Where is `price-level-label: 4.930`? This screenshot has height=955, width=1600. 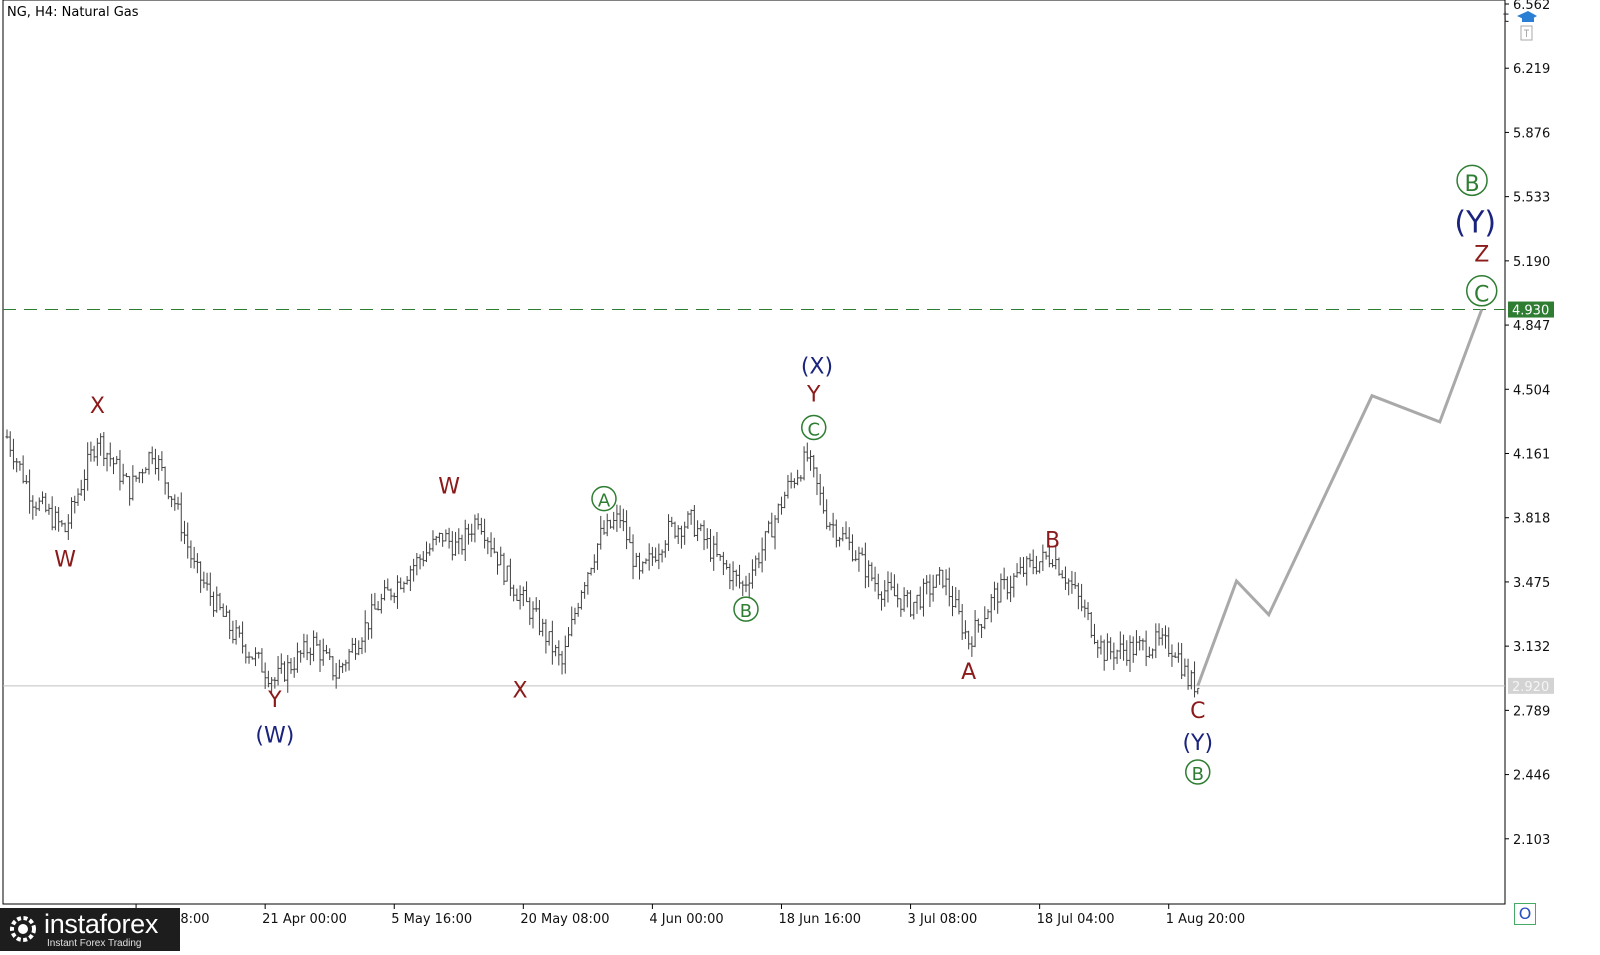 price-level-label: 4.930 is located at coordinates (1530, 311).